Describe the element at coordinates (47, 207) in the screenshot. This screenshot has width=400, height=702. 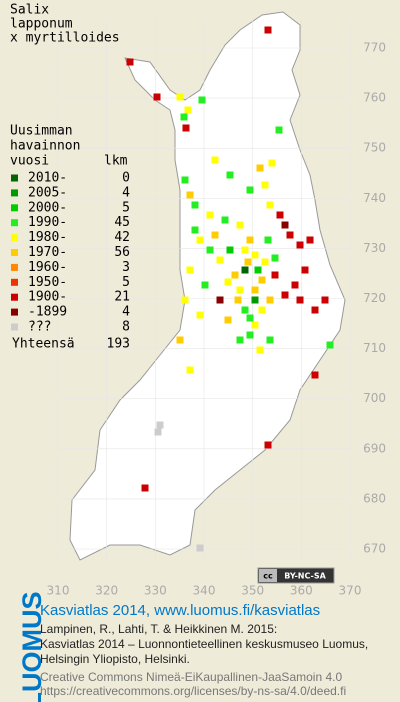
I see `legend-label: 2000-` at that location.